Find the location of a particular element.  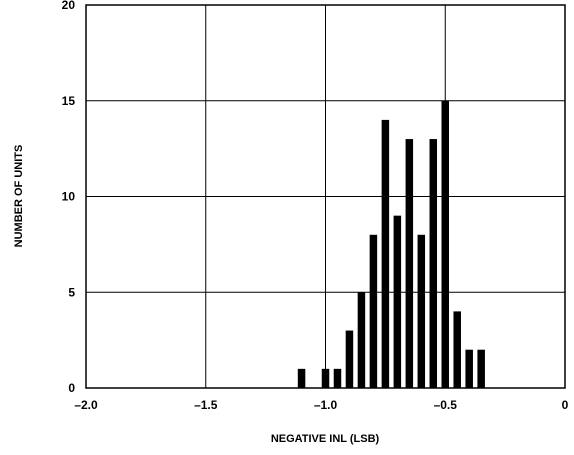

y-axis-title: NUMBER OF UNITS is located at coordinates (19, 196).